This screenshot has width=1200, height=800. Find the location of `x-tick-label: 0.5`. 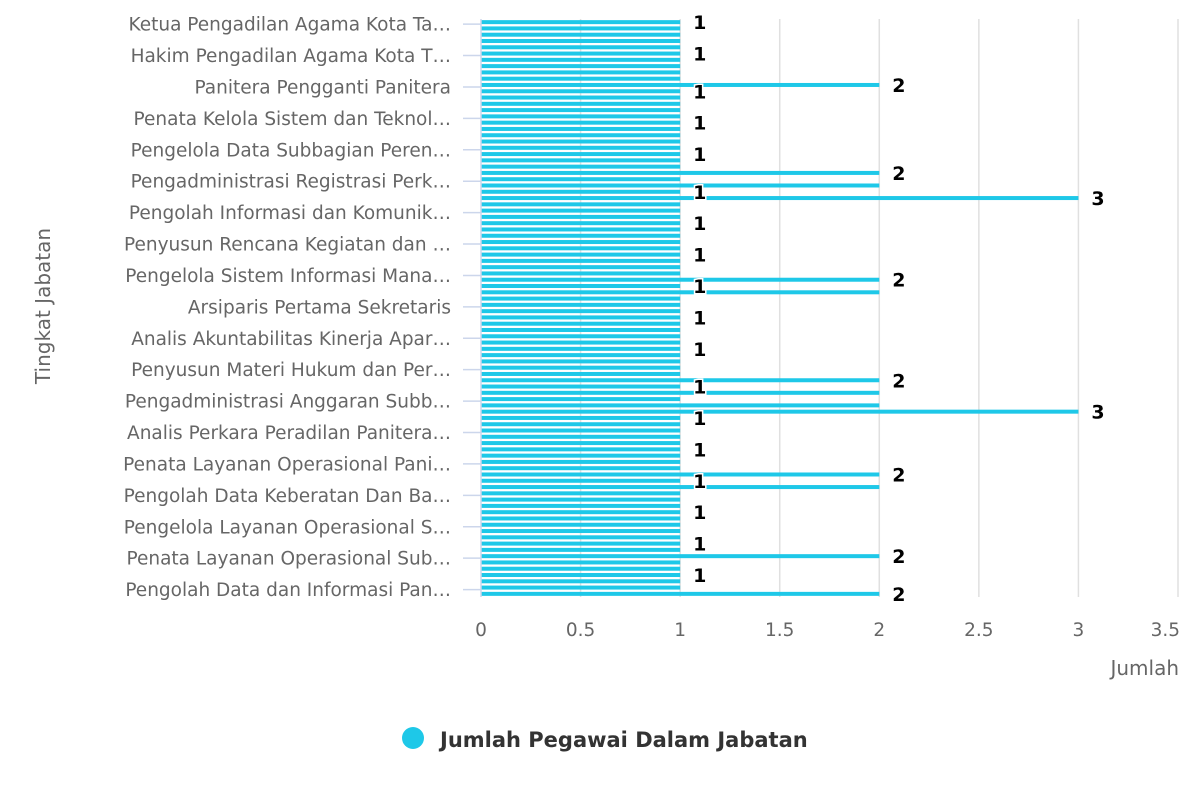

x-tick-label: 0.5 is located at coordinates (580, 630).